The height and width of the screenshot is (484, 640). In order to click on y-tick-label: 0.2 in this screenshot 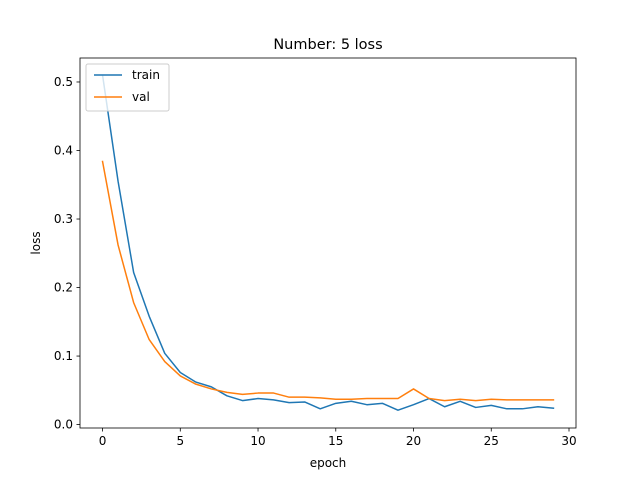, I will do `click(63, 288)`.